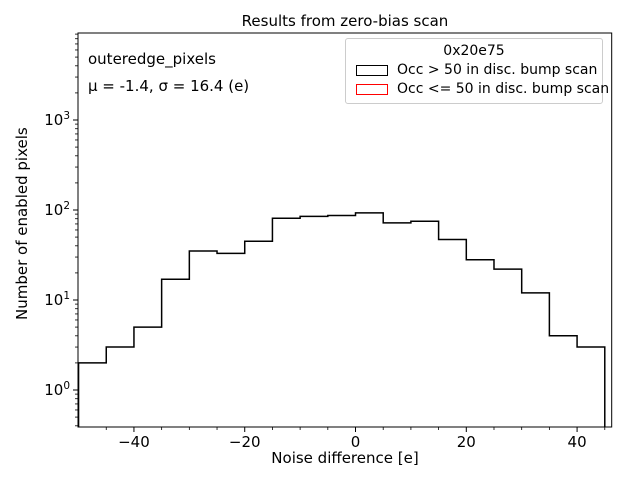 The height and width of the screenshot is (480, 640). Describe the element at coordinates (345, 458) in the screenshot. I see `x-axis-label: Noise difference [e]` at that location.